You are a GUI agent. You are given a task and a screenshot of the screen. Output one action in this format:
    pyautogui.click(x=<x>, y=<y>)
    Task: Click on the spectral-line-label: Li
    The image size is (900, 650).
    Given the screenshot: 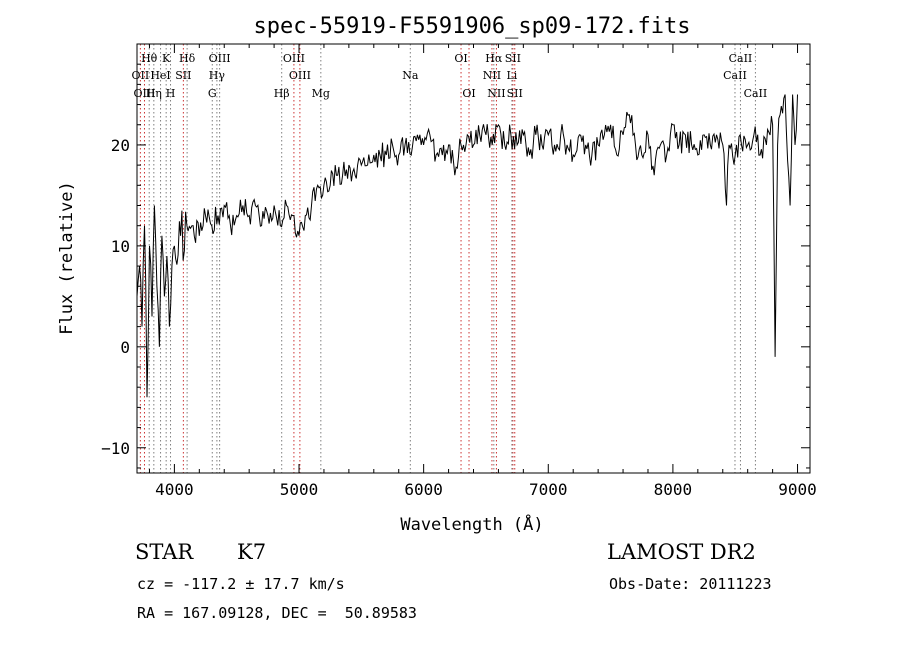 What is the action you would take?
    pyautogui.click(x=511, y=75)
    